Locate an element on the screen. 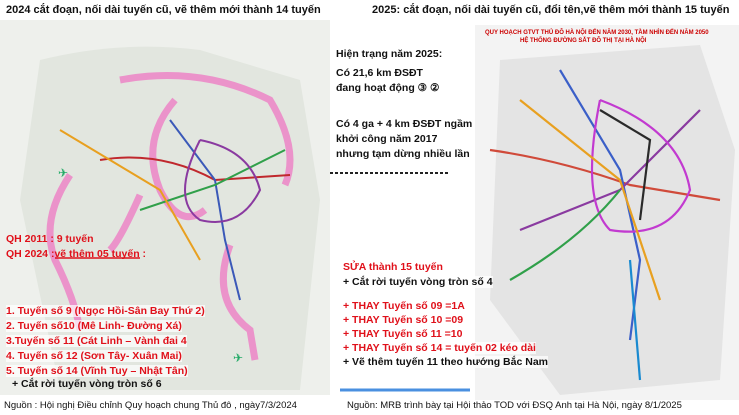 The image size is (739, 415). right-item: + THAY Tuyến số 14 = tuyến 02 kéo dài is located at coordinates (439, 348).